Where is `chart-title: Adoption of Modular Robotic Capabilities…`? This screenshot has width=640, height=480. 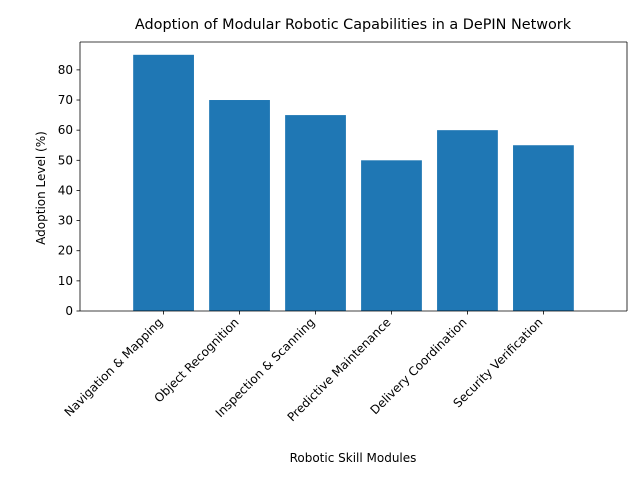 chart-title: Adoption of Modular Robotic Capabilities… is located at coordinates (353, 25).